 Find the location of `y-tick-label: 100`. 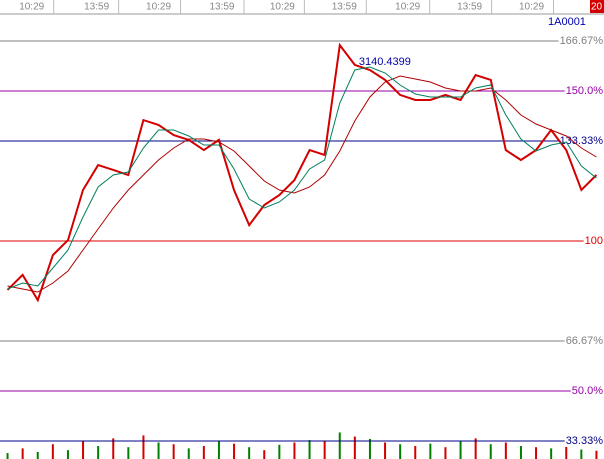

y-tick-label: 100 is located at coordinates (594, 241).